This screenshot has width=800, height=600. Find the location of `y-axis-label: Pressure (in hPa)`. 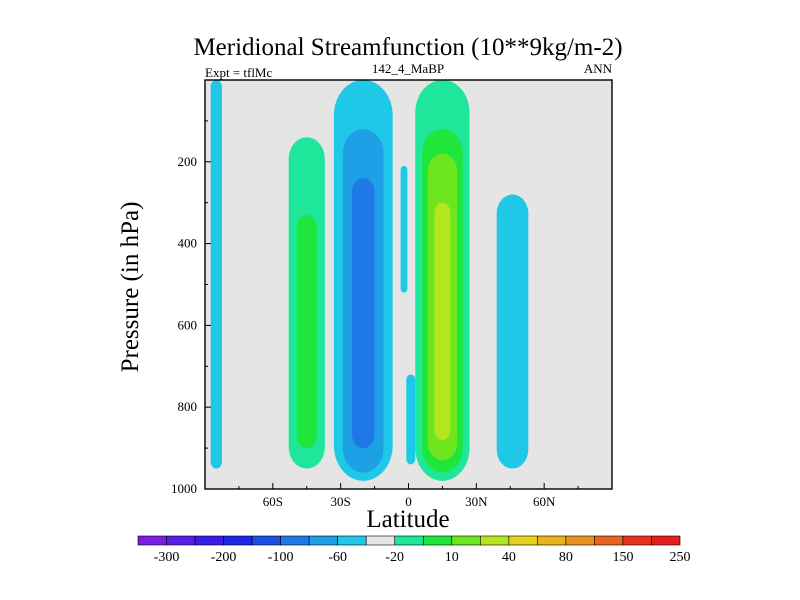

y-axis-label: Pressure (in hPa) is located at coordinates (130, 287).